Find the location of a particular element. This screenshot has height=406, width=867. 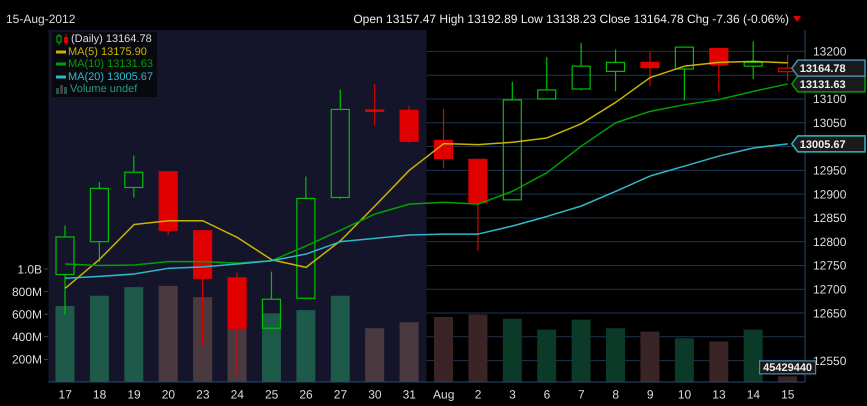

x-tick-label: 24 is located at coordinates (237, 395).